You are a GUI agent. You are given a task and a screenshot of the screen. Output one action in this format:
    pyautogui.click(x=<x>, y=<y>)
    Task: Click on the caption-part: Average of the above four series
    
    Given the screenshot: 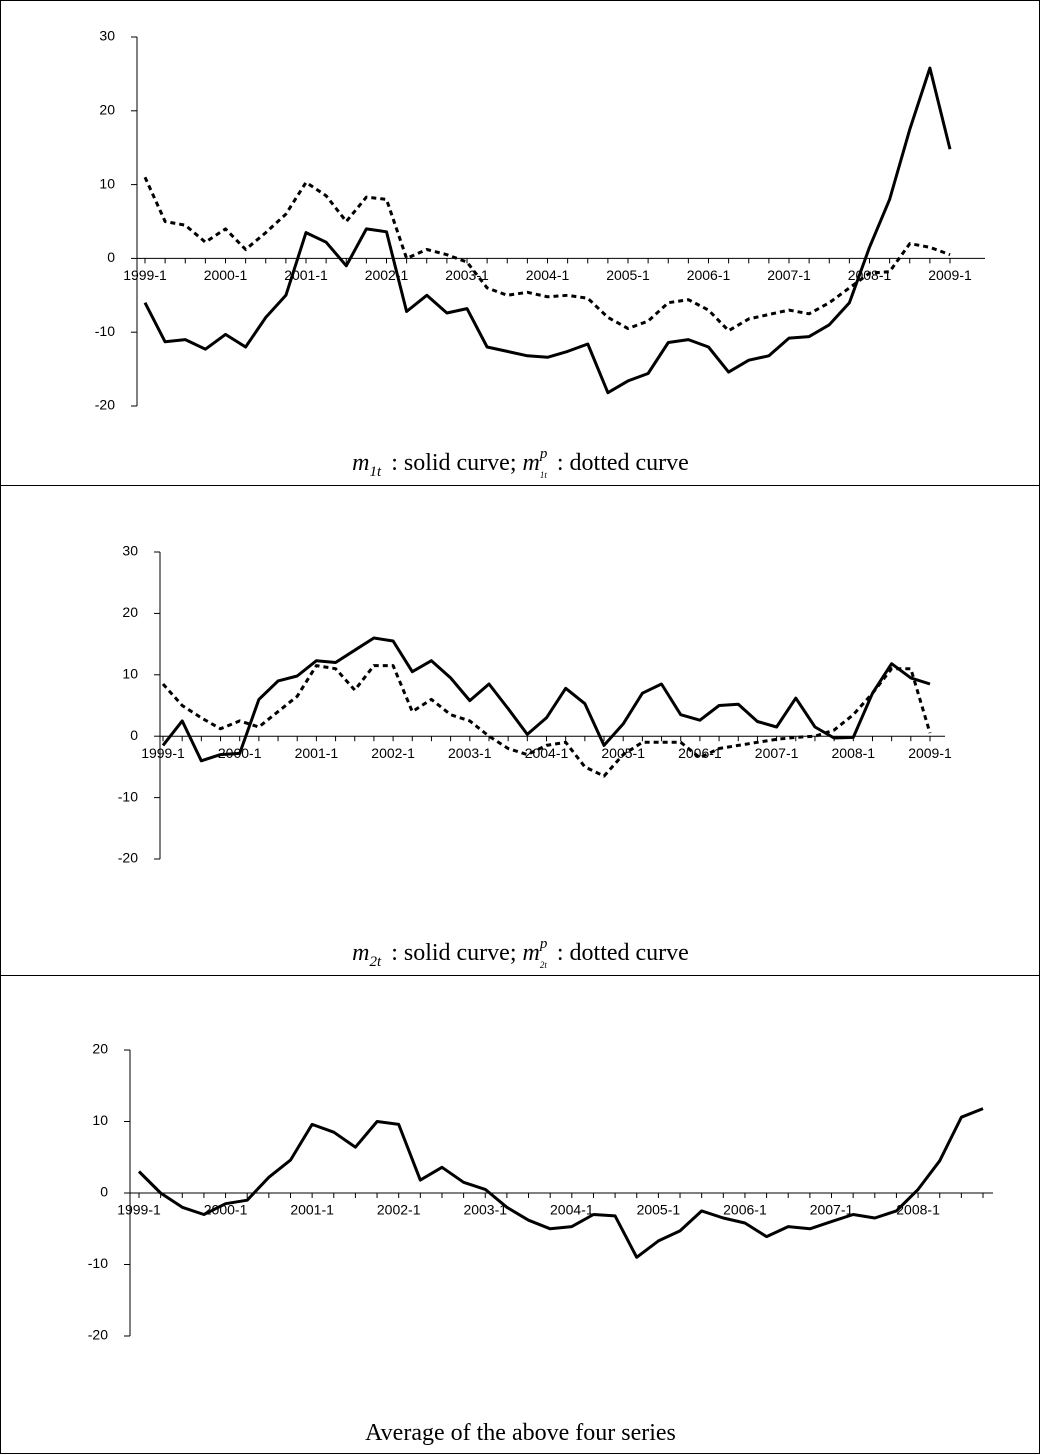 What is the action you would take?
    pyautogui.click(x=520, y=1433)
    